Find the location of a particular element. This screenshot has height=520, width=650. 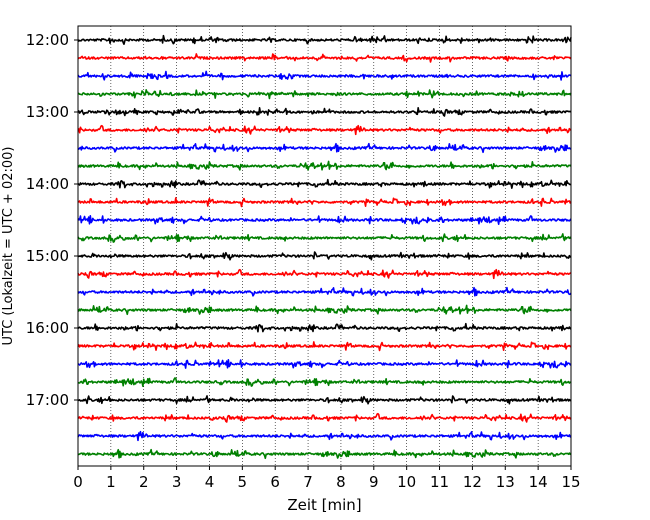

x-axis-label: Zeit [min] is located at coordinates (324, 505).